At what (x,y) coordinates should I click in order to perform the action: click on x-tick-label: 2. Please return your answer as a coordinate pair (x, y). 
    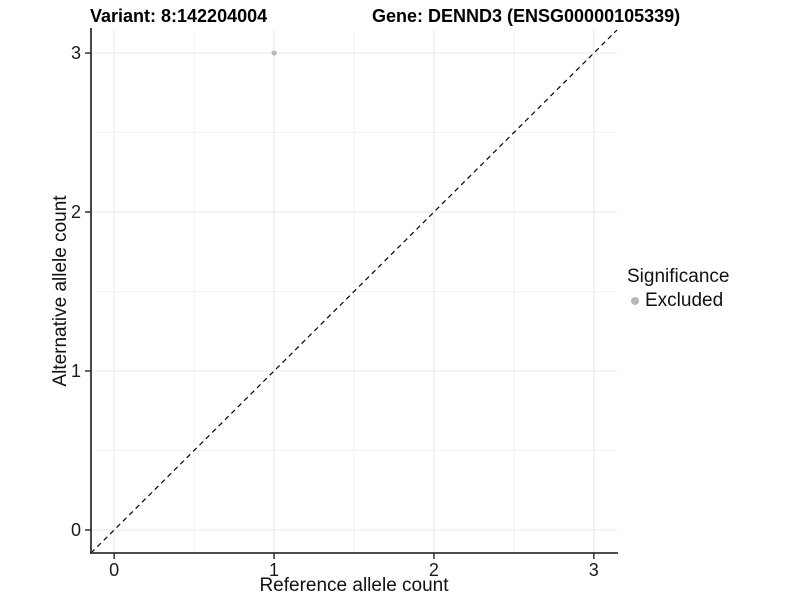
    Looking at the image, I should click on (434, 570).